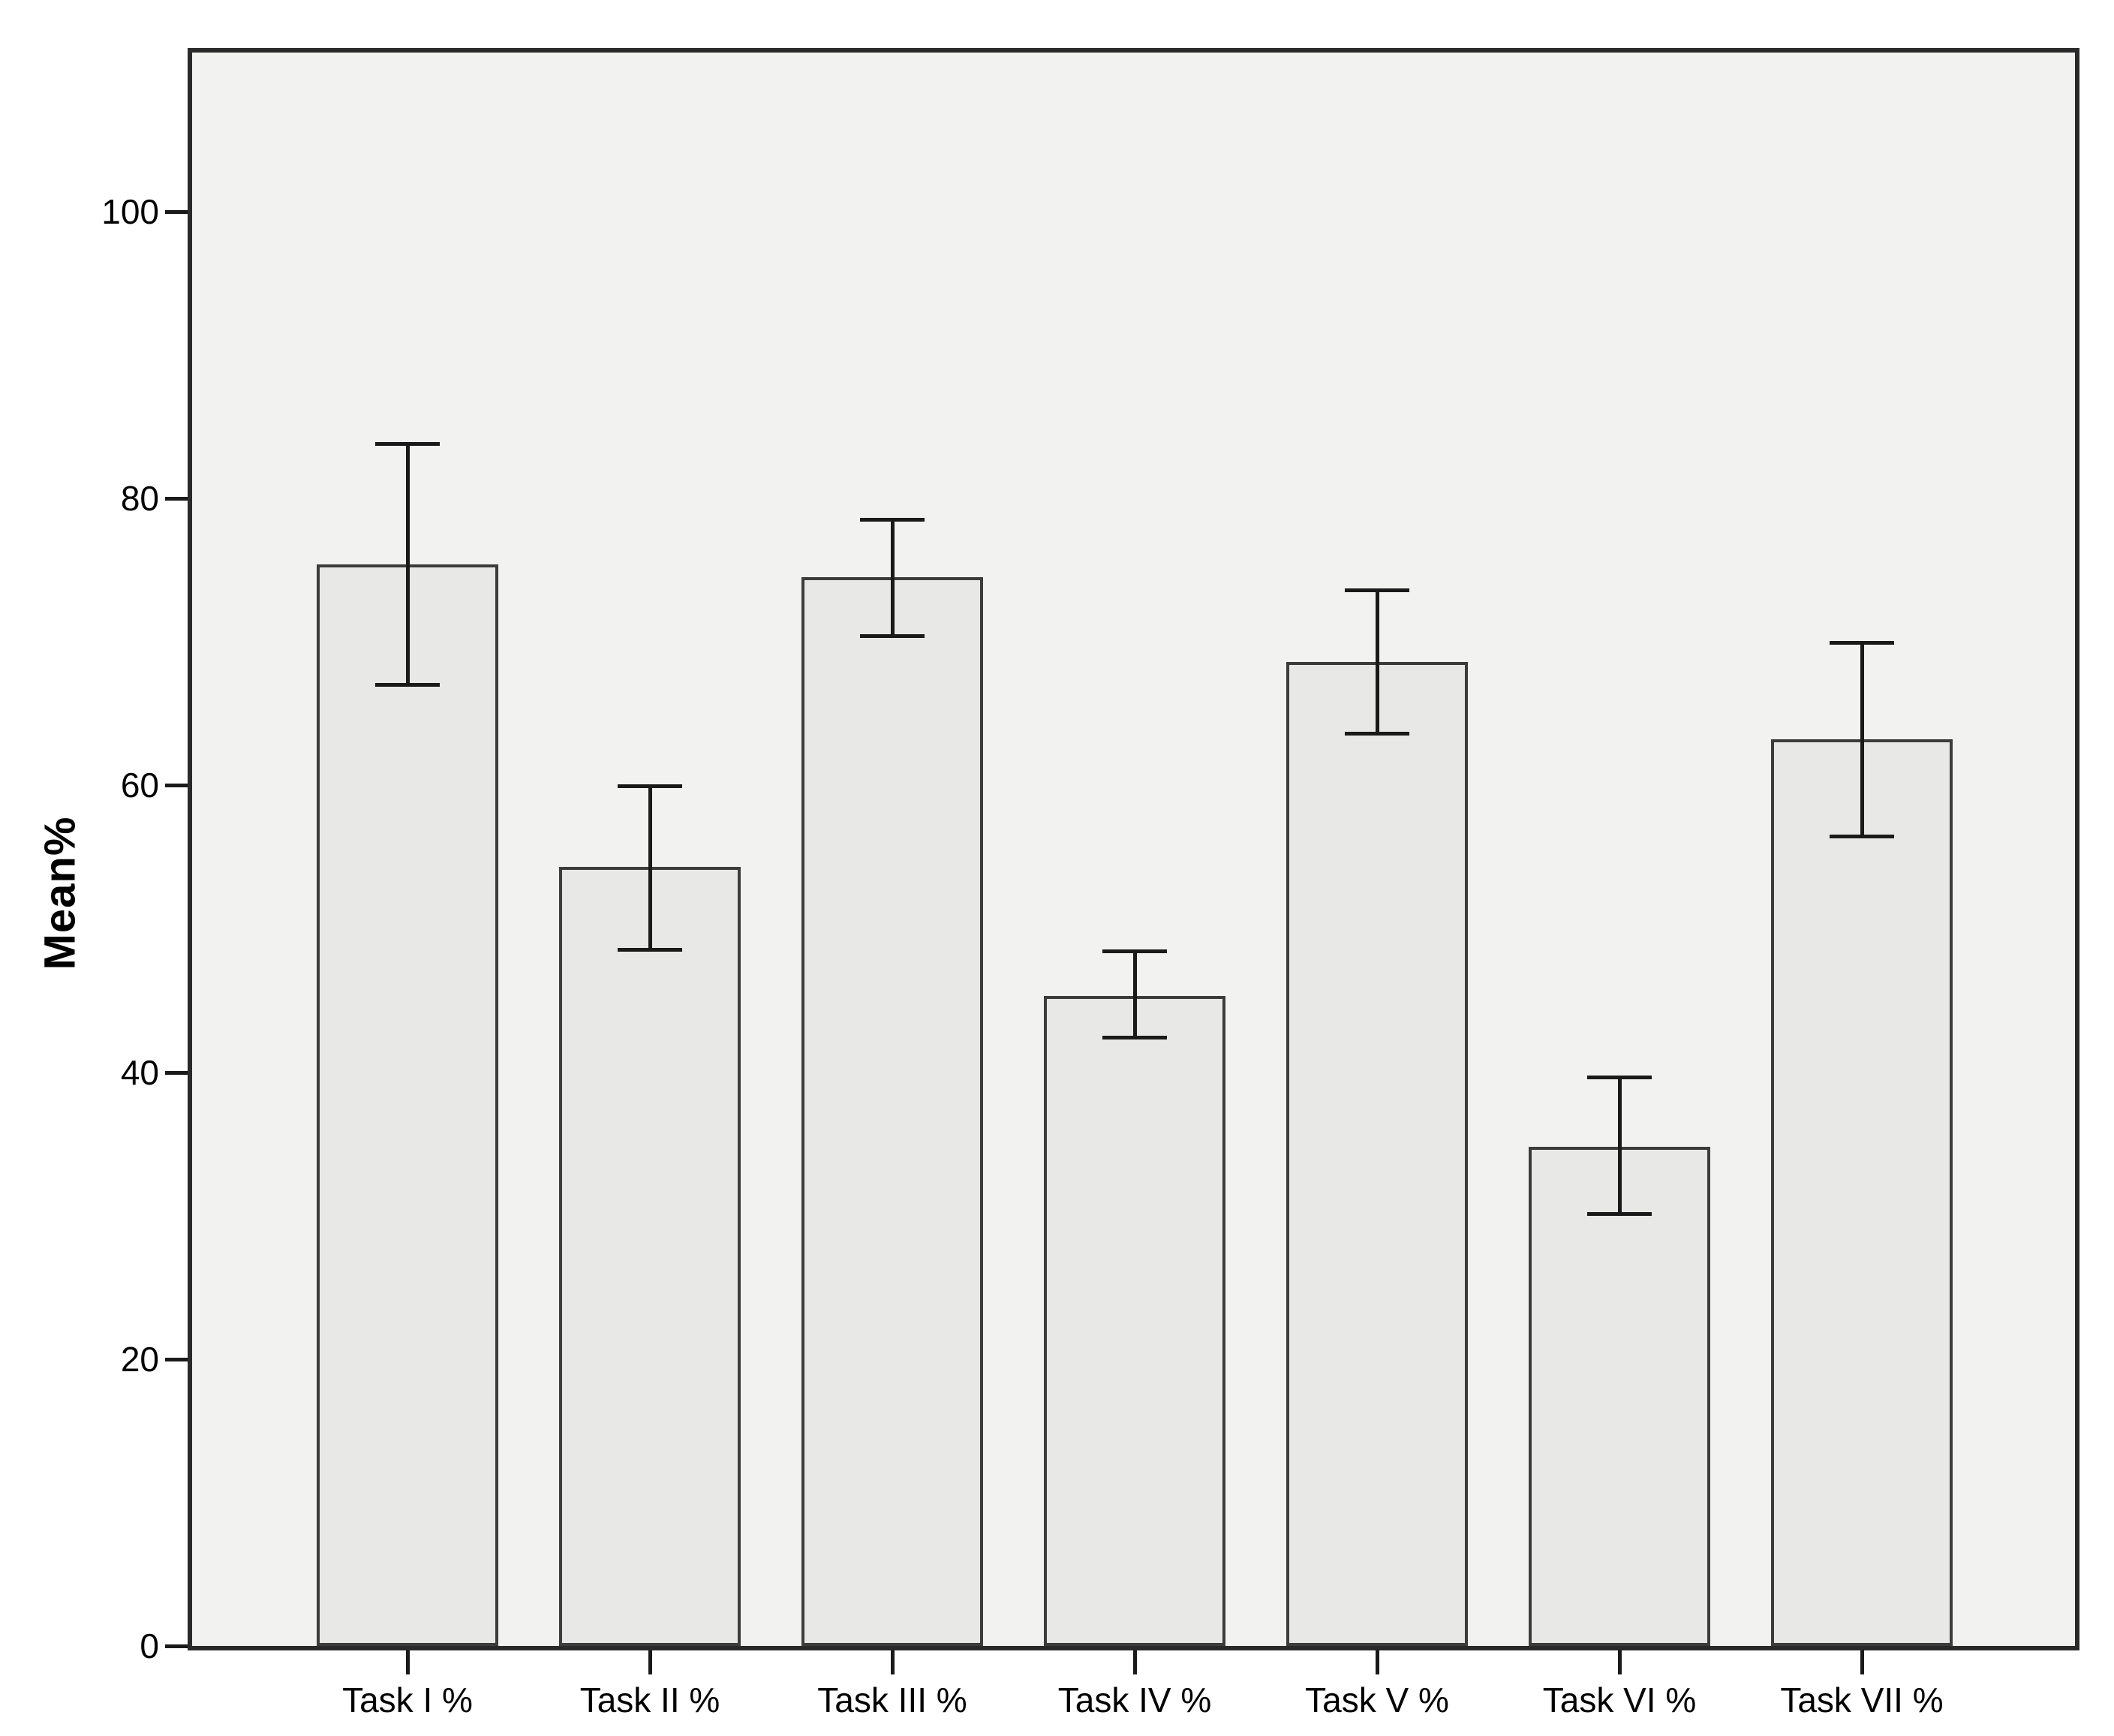  What do you see at coordinates (140, 1359) in the screenshot?
I see `y-tick-label: 20` at bounding box center [140, 1359].